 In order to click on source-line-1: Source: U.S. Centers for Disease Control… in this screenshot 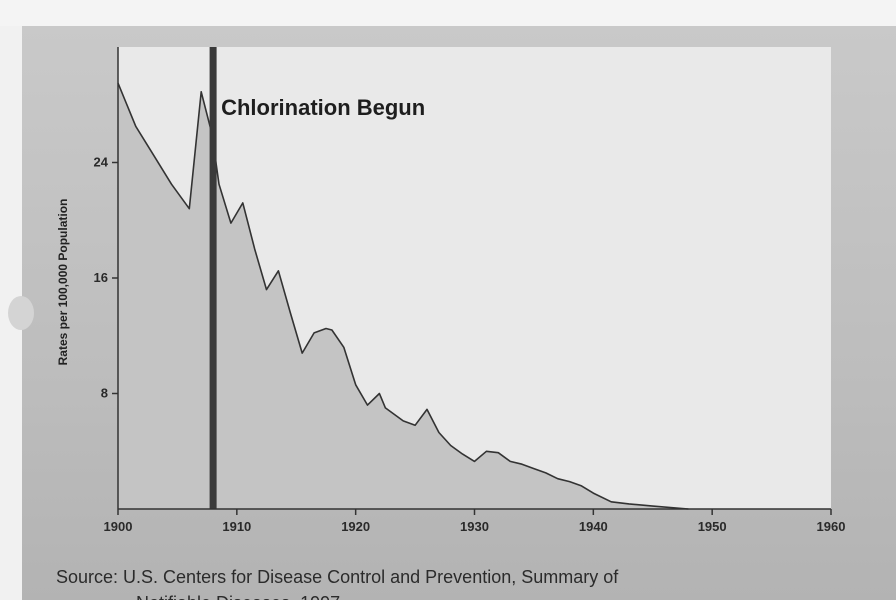, I will do `click(337, 577)`.